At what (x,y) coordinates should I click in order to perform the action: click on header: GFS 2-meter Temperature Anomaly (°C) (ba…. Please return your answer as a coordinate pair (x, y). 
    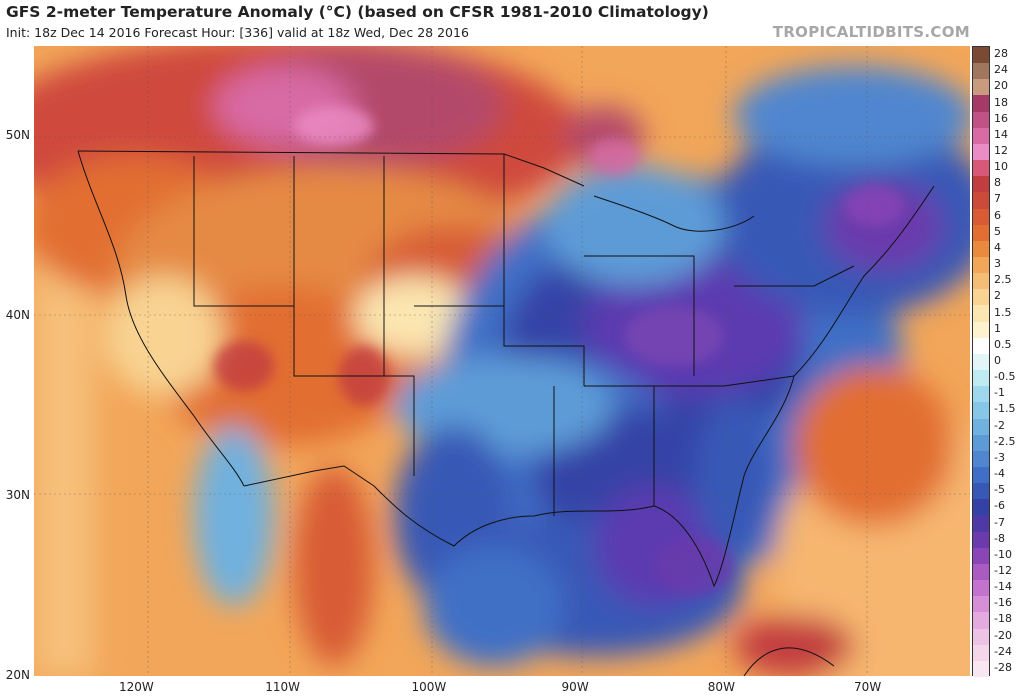
    Looking at the image, I should click on (512, 23).